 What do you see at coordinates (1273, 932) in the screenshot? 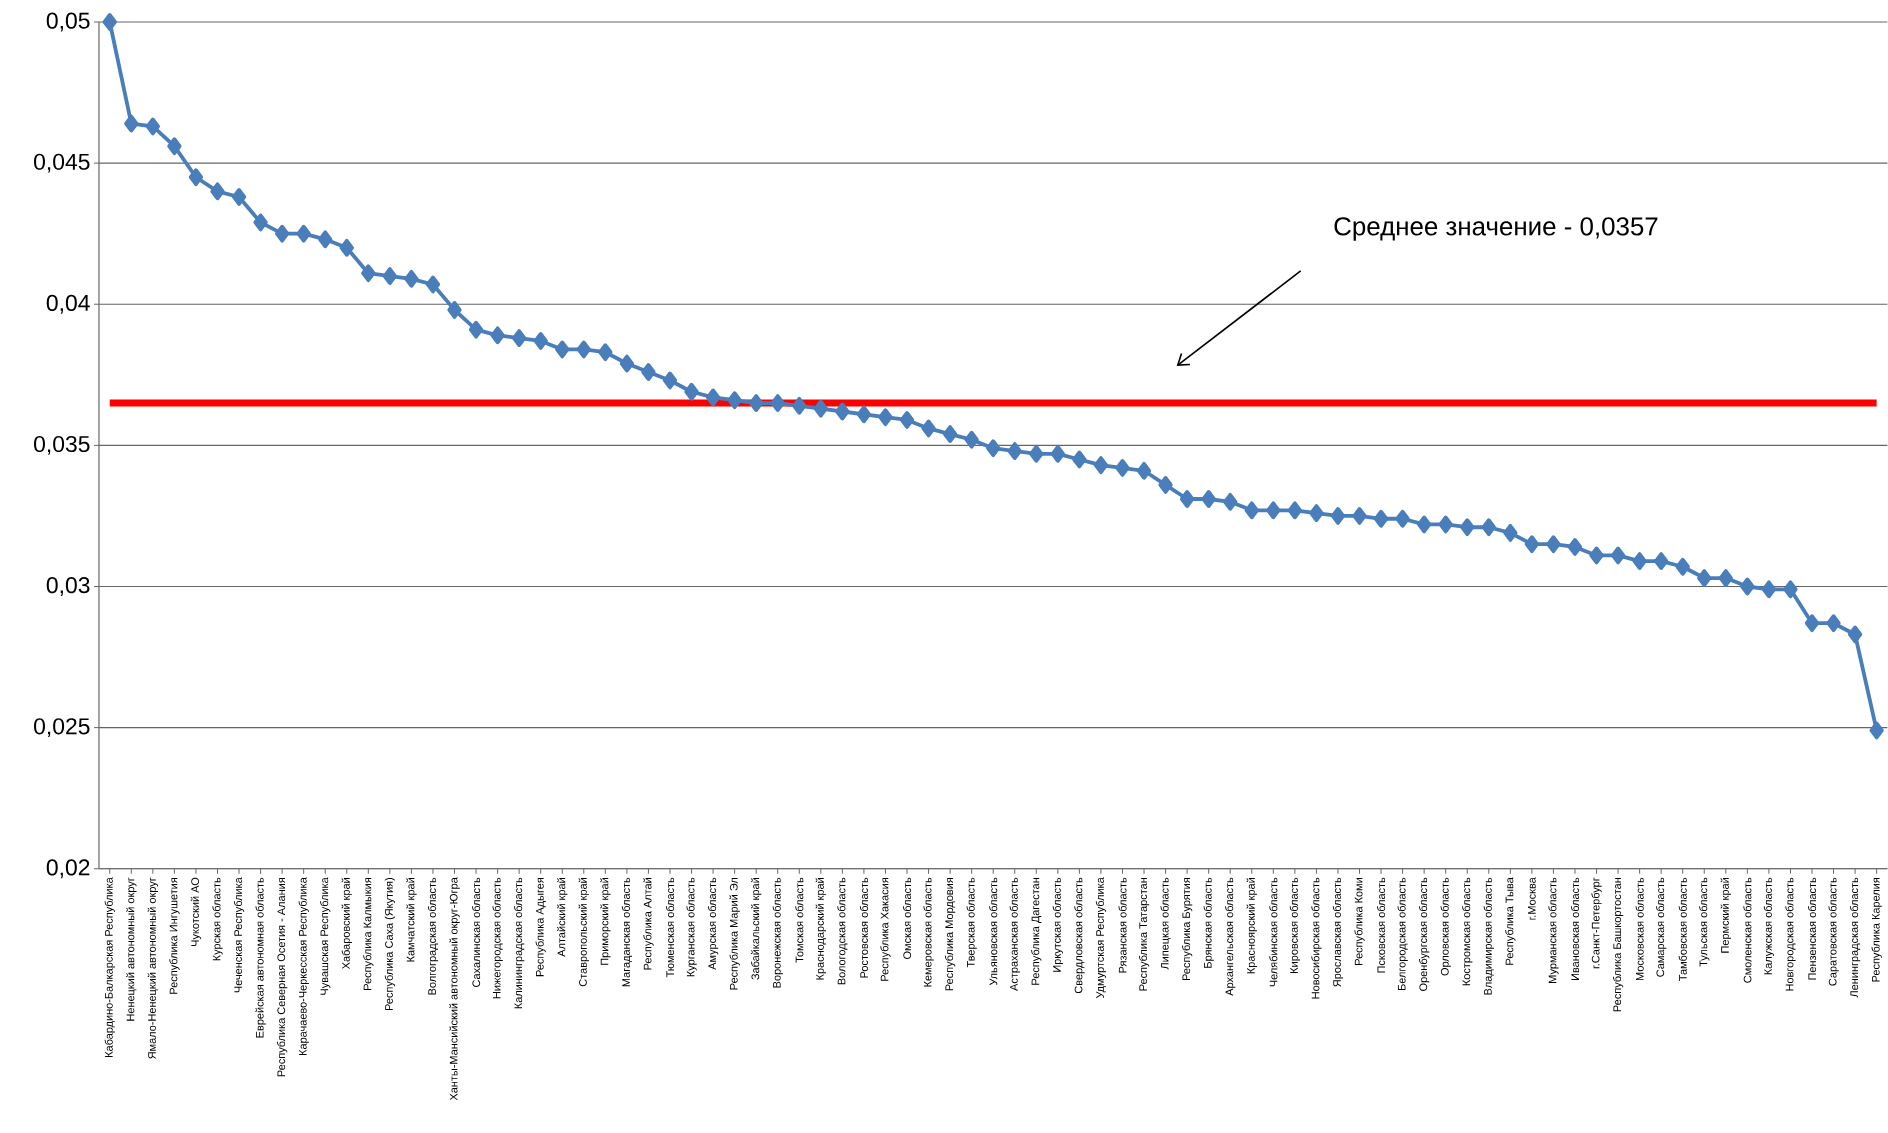
I see `x-tick-label: Челябинская область` at bounding box center [1273, 932].